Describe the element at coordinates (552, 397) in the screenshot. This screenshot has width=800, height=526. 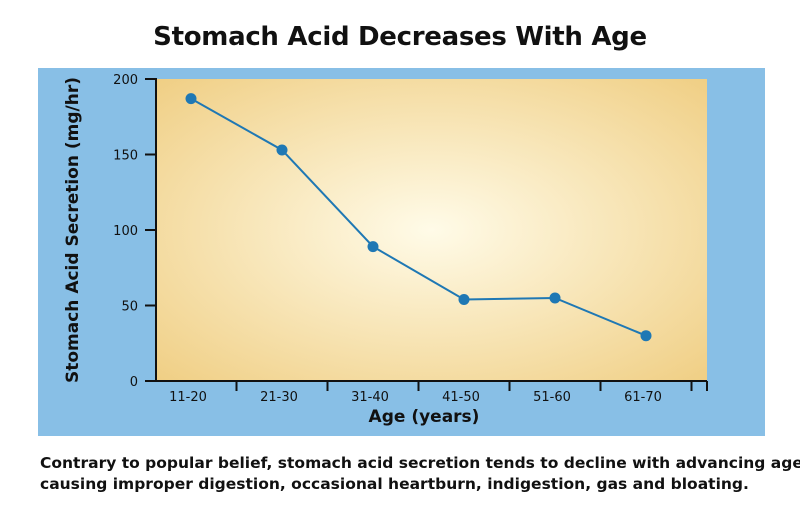
I see `x-tick-label: 51-60` at that location.